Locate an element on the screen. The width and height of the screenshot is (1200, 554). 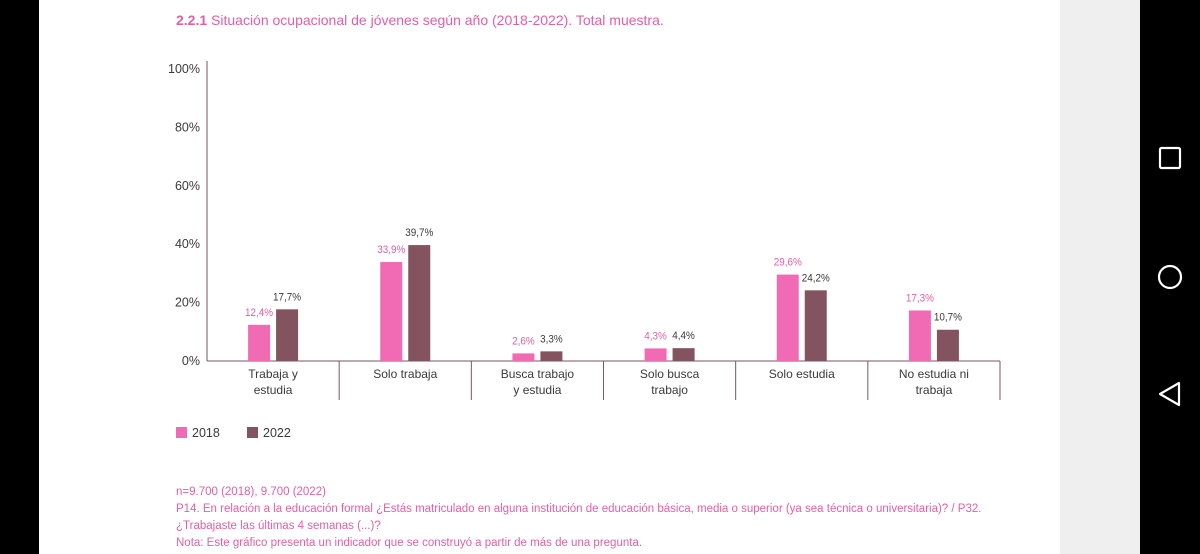
legend-swatch-2018 is located at coordinates (181, 432).